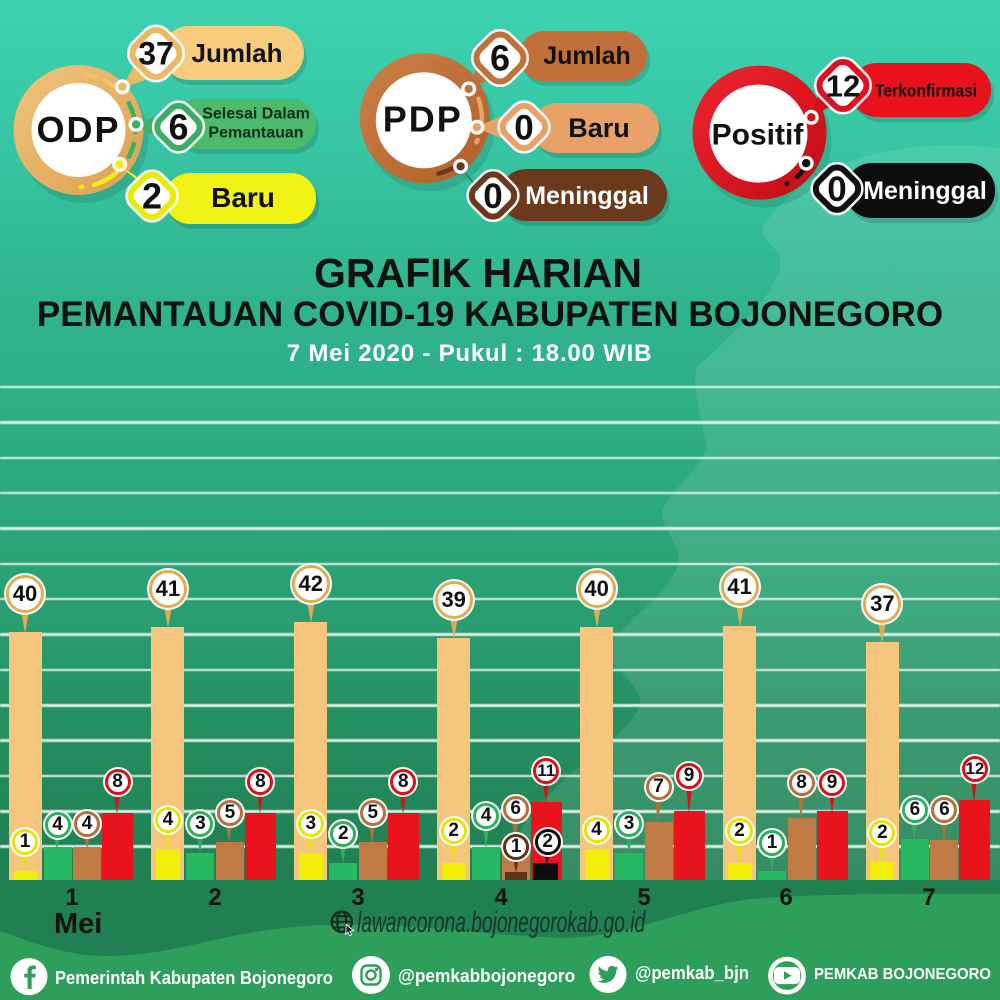  Describe the element at coordinates (156, 54) in the screenshot. I see `svg-text: 37` at that location.